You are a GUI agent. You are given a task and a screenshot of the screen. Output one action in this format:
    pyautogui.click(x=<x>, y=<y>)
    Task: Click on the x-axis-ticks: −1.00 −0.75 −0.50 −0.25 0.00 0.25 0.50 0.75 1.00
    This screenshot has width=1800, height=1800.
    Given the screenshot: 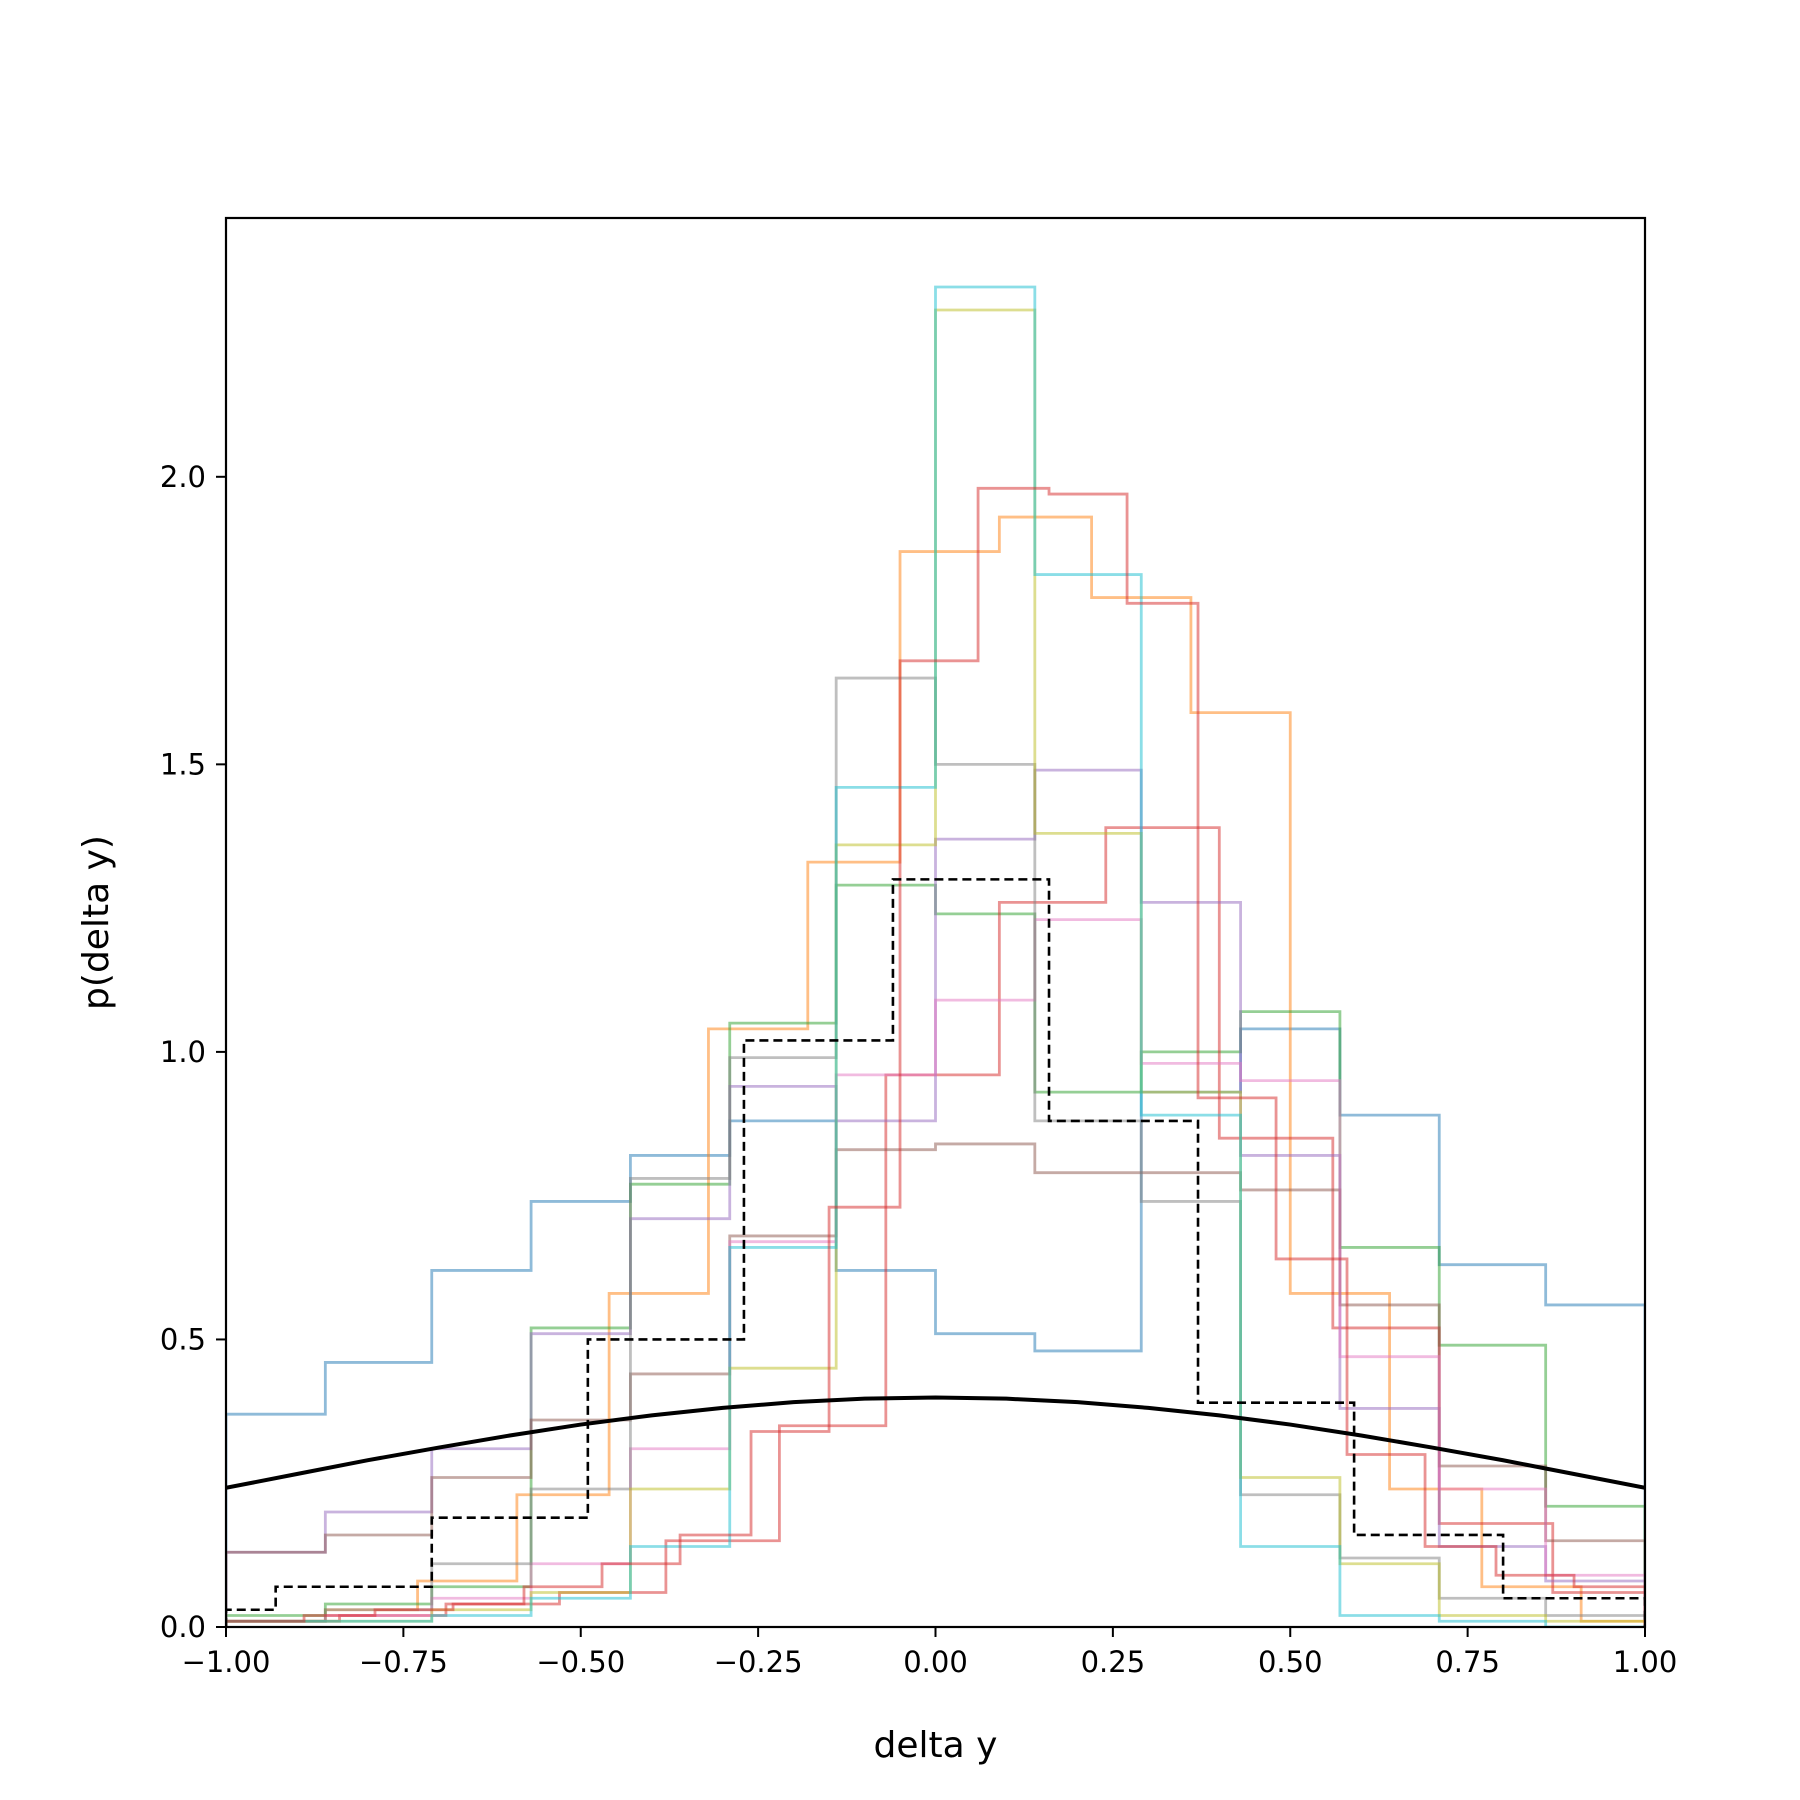 What is the action you would take?
    pyautogui.click(x=930, y=1653)
    